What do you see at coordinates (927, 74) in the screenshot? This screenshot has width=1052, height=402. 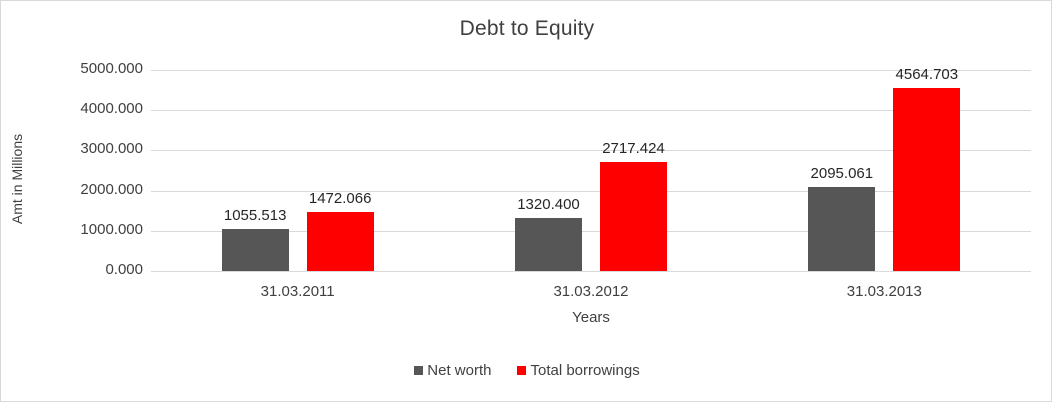 I see `bar-data-label: 4564.703` at bounding box center [927, 74].